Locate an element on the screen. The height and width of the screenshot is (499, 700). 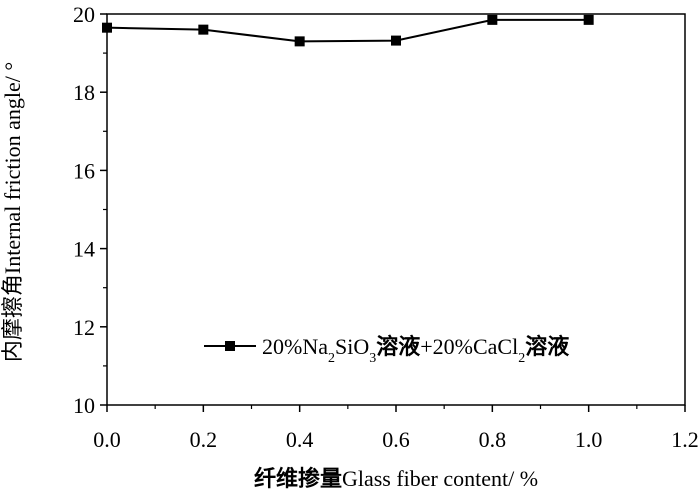
y-tick-label: 12 is located at coordinates (84, 327).